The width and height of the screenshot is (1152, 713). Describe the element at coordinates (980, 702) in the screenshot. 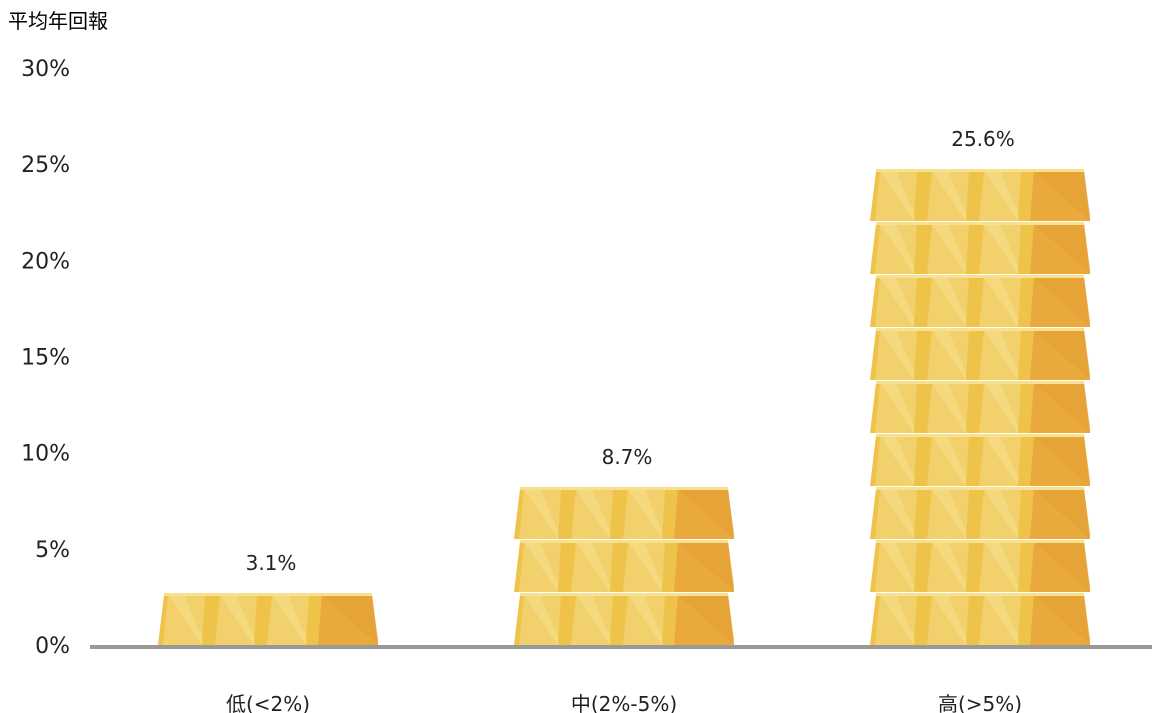

I see `x-tick-label: 高(>5%)` at that location.